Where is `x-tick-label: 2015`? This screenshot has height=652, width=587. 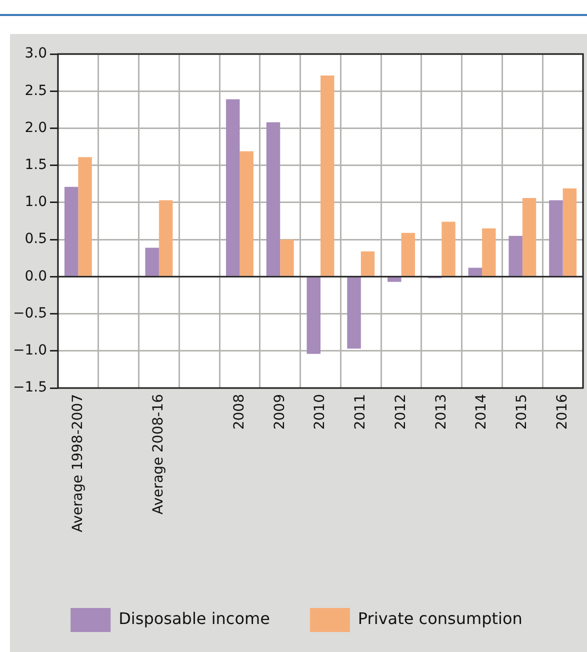 x-tick-label: 2015 is located at coordinates (522, 412).